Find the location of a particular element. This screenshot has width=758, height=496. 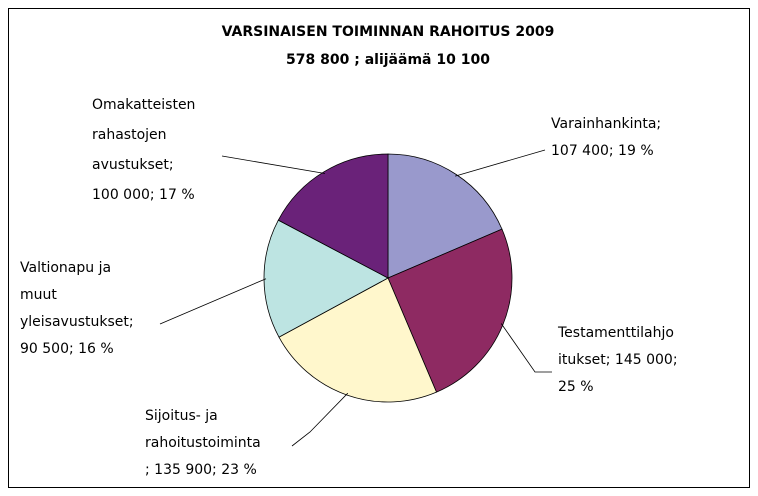

data-label: Testamenttilahjo itukset; 145 000; 25 % is located at coordinates (617, 360).